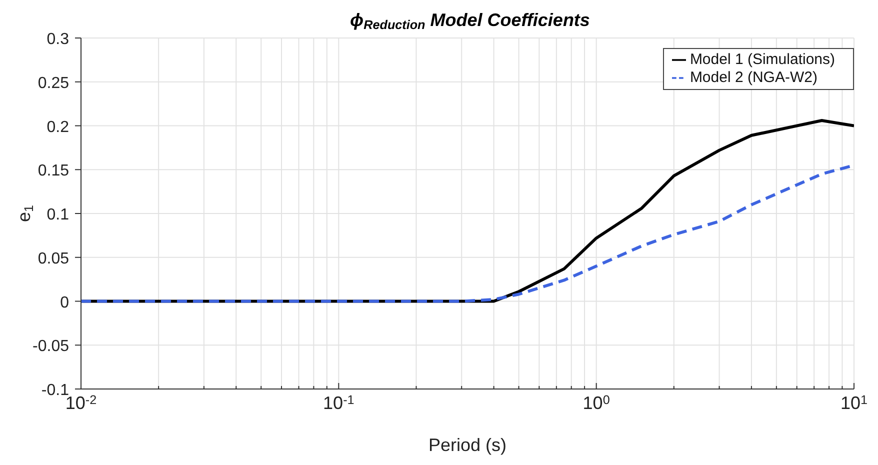  What do you see at coordinates (596, 402) in the screenshot?
I see `x-tick-label: 10$^{0}$` at bounding box center [596, 402].